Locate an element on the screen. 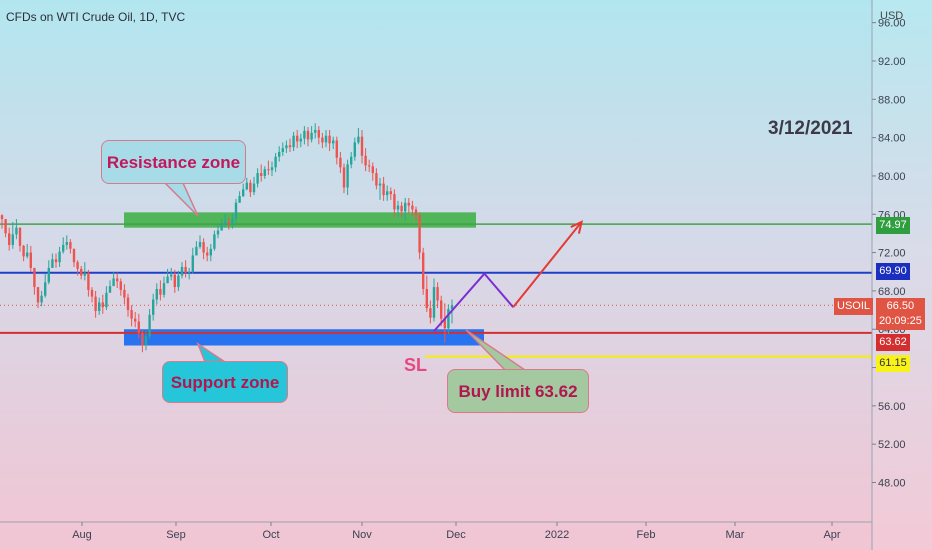 The height and width of the screenshot is (550, 932). resistance-zone-callout: Resistance zone is located at coordinates (173, 162).